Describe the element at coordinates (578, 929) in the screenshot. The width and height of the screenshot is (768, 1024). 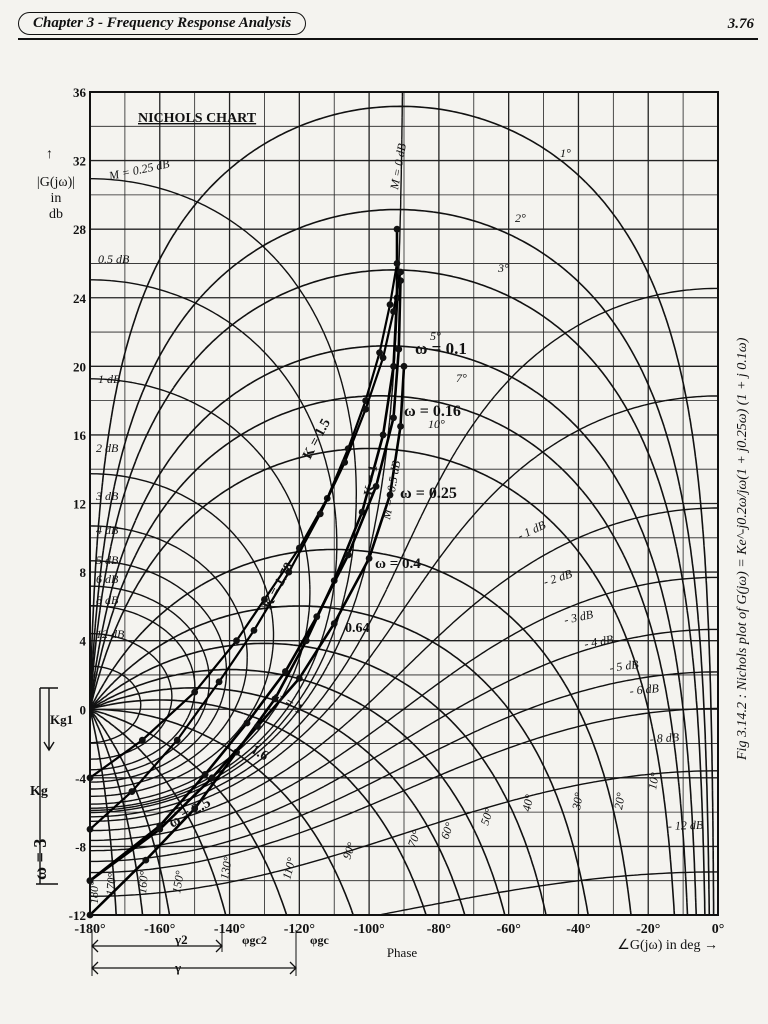
I see `x-tick-label: -40°` at that location.